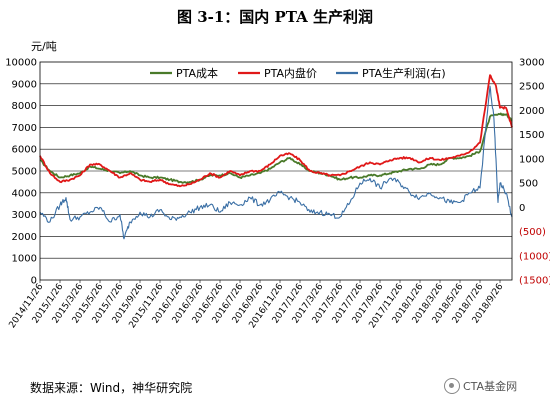  I want to click on right-tick-label: (1000), so click(534, 256).